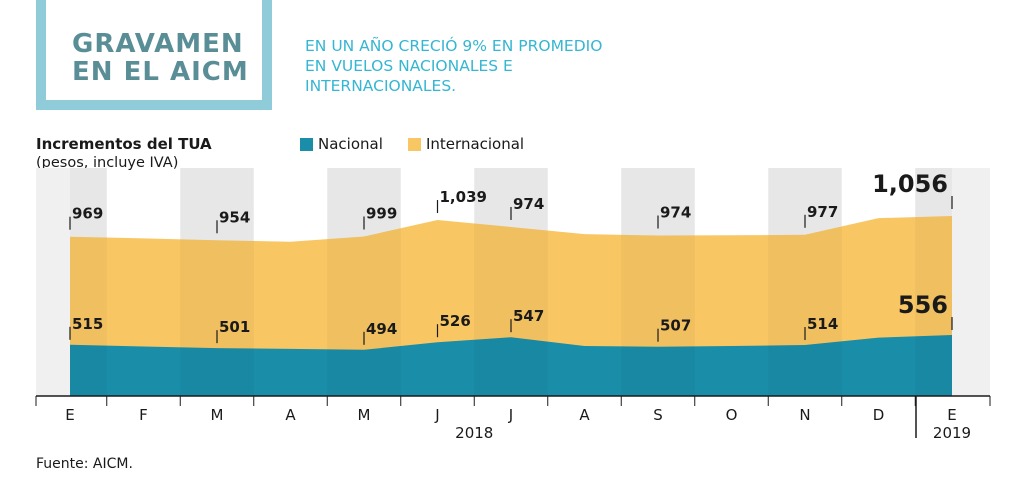 Image resolution: width=1024 pixels, height=497 pixels. What do you see at coordinates (143, 415) in the screenshot?
I see `x-tick-label: F` at bounding box center [143, 415].